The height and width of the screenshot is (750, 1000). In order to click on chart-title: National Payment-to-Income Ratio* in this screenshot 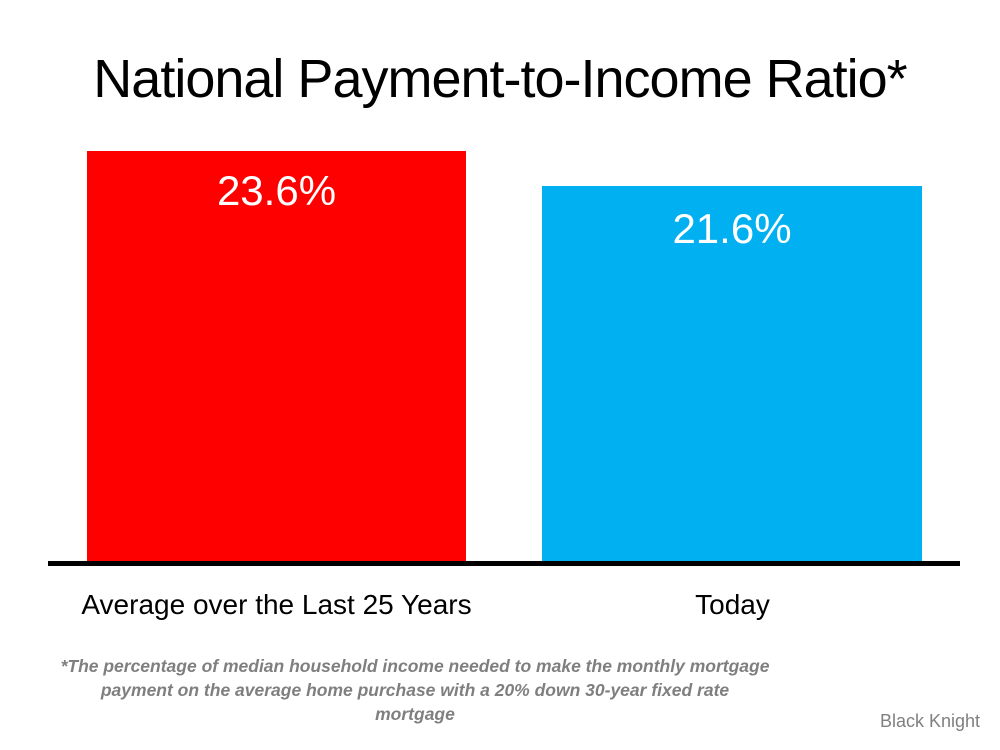, I will do `click(500, 79)`.